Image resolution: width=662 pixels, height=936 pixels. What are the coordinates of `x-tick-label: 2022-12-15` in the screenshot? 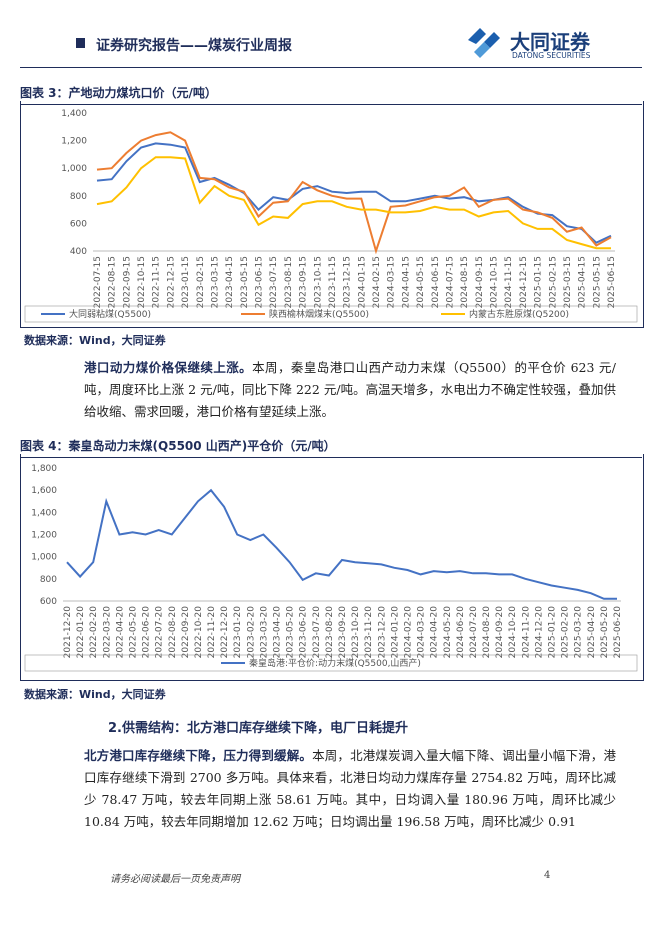 It's located at (171, 282).